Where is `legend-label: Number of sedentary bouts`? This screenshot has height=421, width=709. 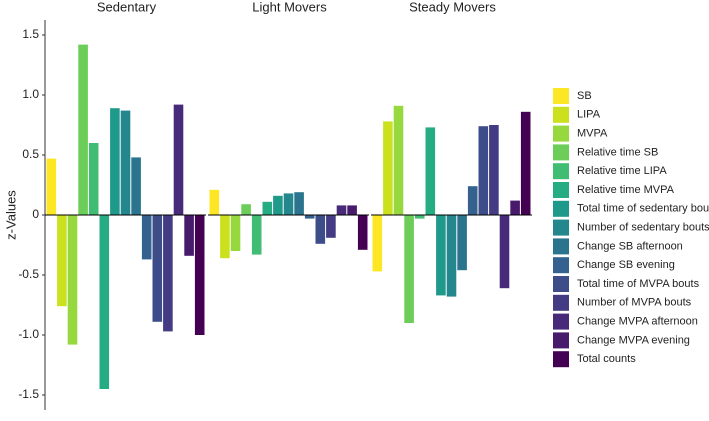
legend-label: Number of sedentary bouts is located at coordinates (643, 228).